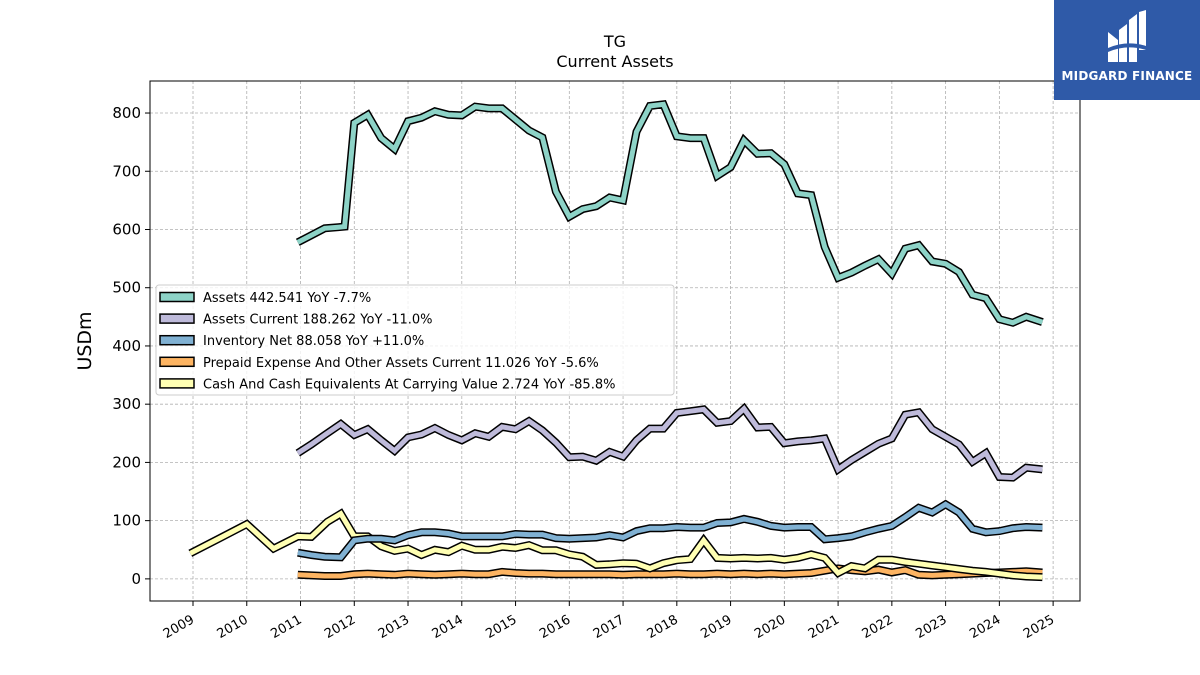  What do you see at coordinates (126, 404) in the screenshot?
I see `y-tick-label: 300` at bounding box center [126, 404].